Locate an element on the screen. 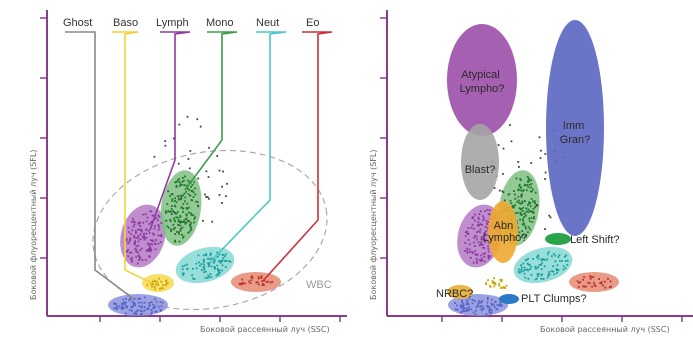 Image resolution: width=693 pixels, height=338 pixels. baso-cluster is located at coordinates (158, 283).